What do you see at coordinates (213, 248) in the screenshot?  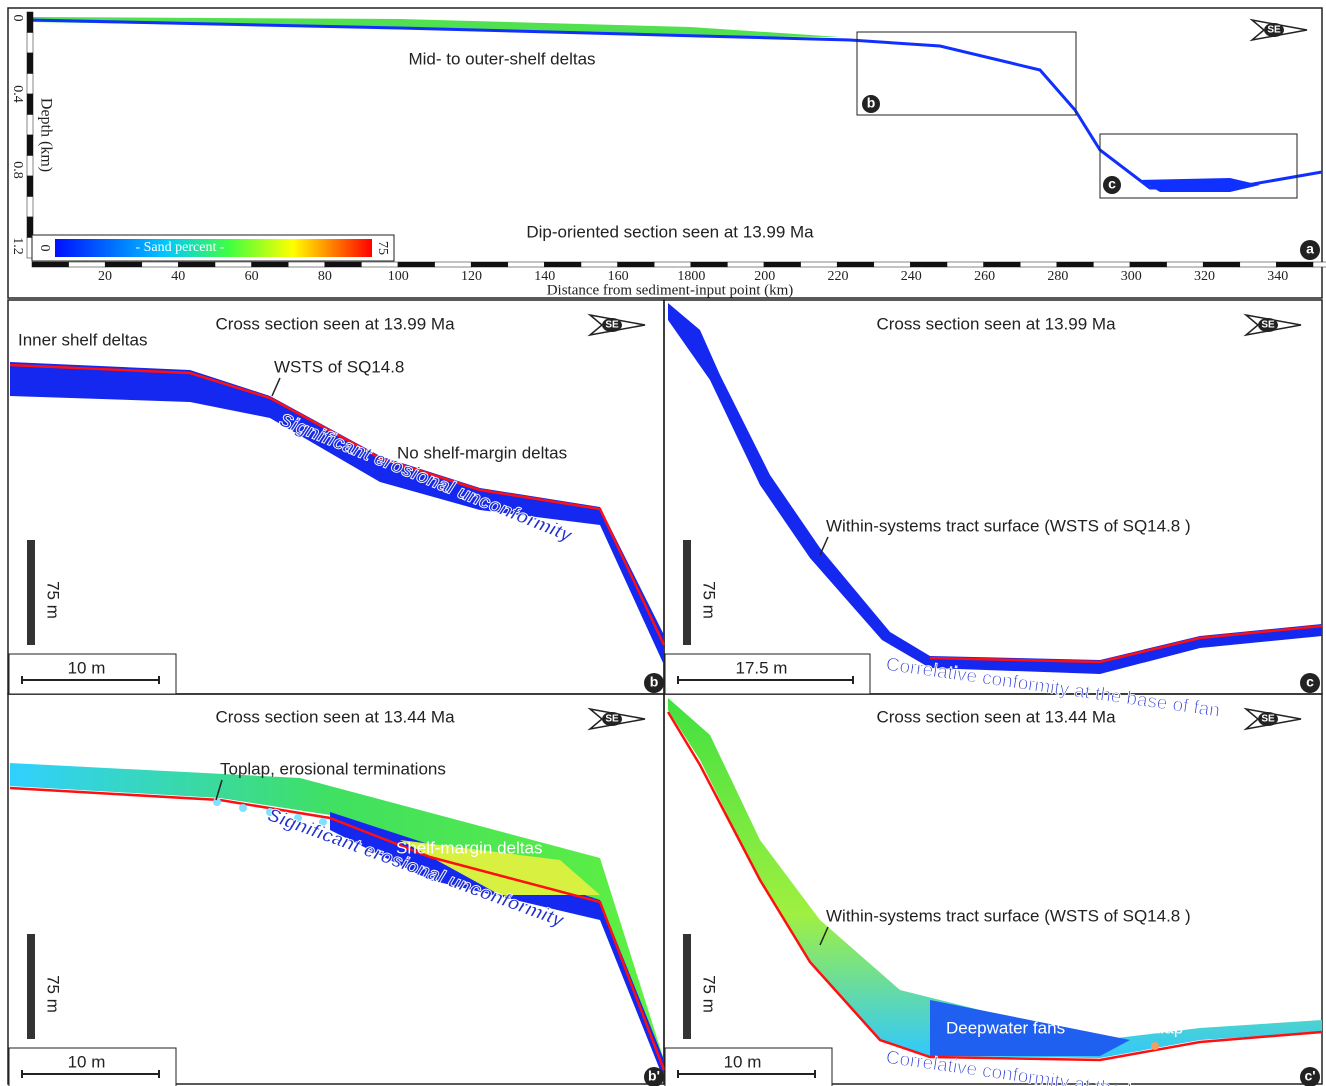 I see `colorbar` at bounding box center [213, 248].